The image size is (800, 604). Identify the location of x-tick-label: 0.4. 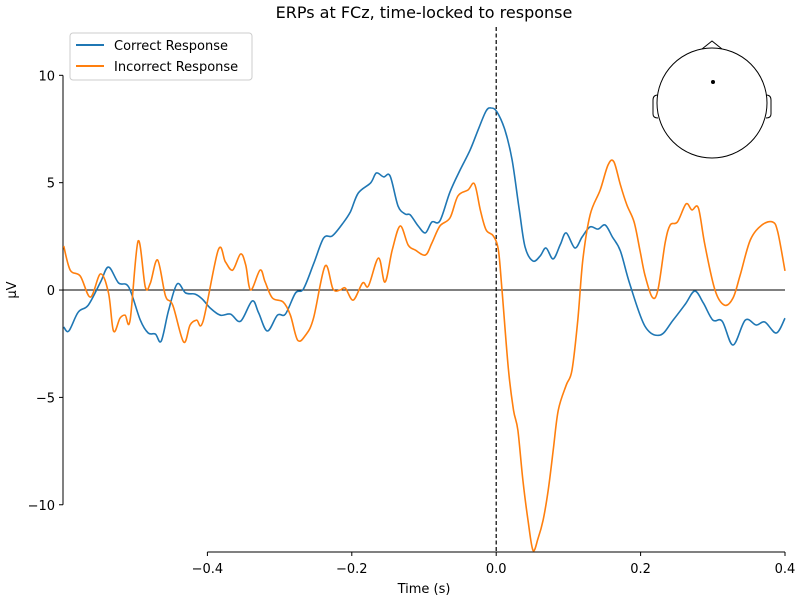
(785, 569).